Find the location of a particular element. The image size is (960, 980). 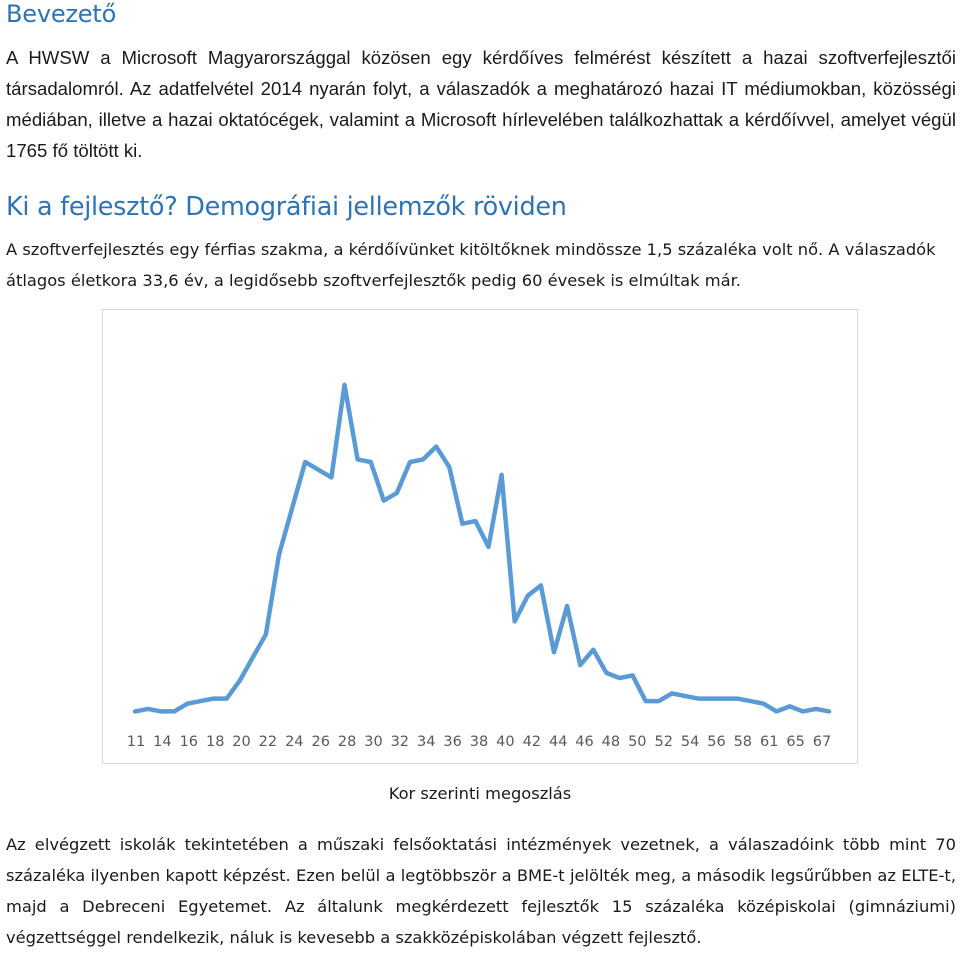

x-tick-label: 46 is located at coordinates (584, 742).